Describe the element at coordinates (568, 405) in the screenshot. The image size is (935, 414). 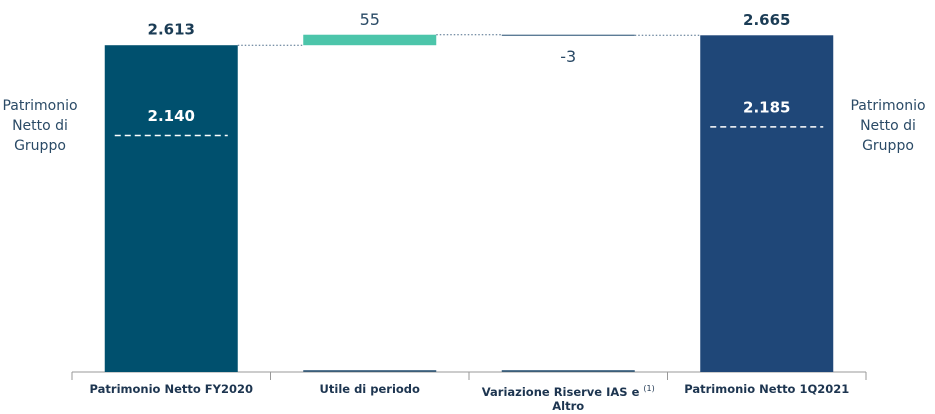
I see `category-text-end: Altro` at that location.